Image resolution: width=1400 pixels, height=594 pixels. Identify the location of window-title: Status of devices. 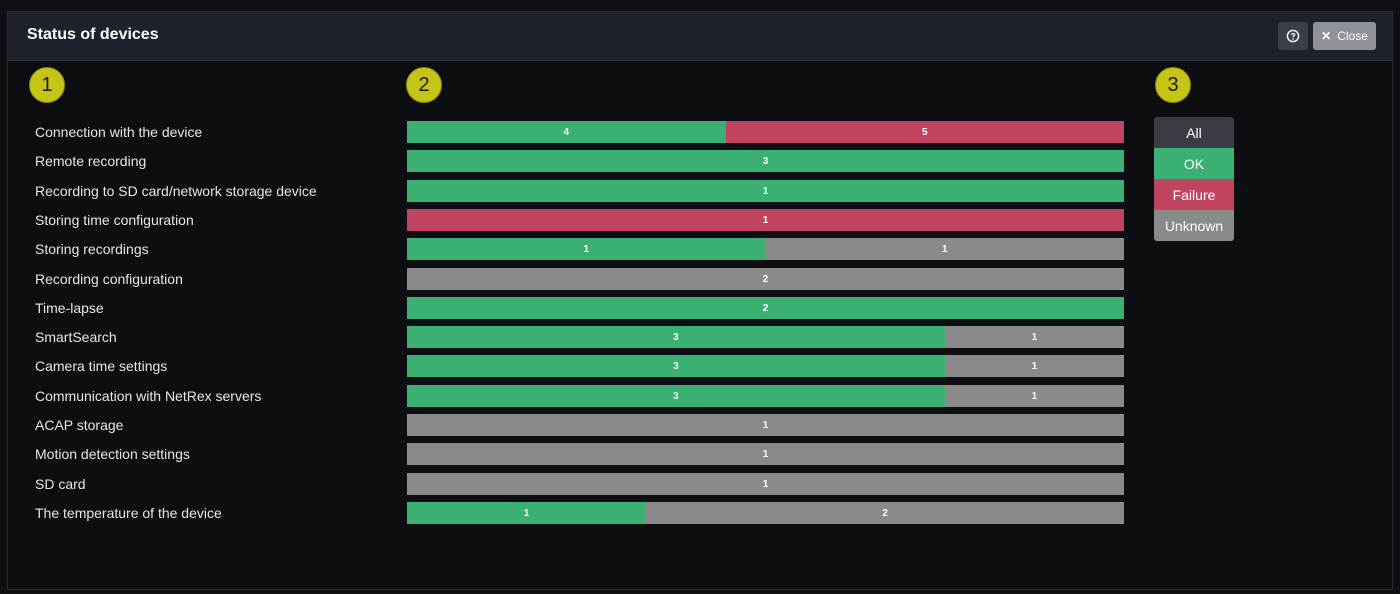
(93, 34).